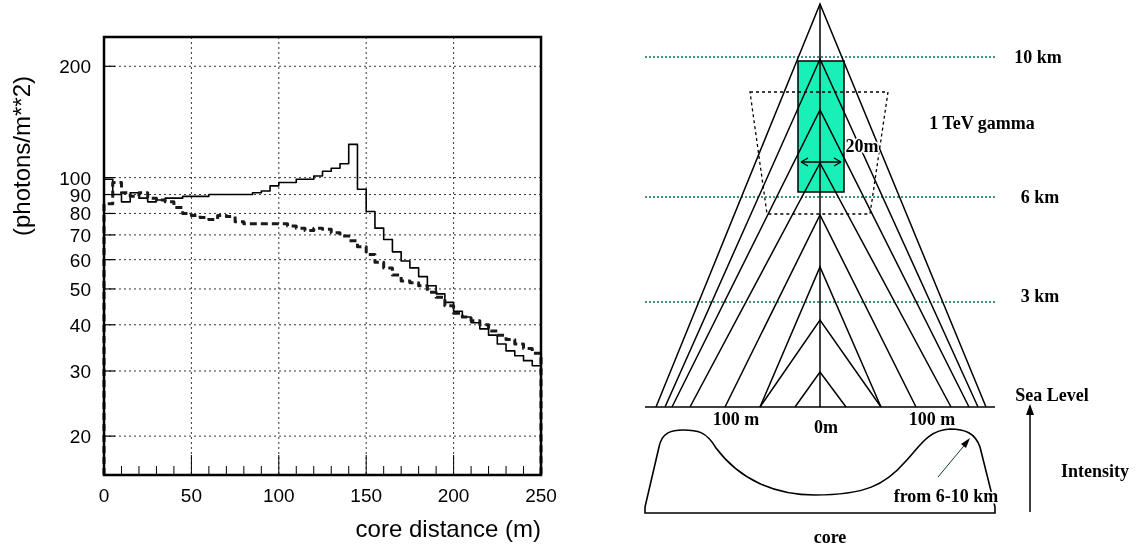 This screenshot has height=550, width=1146. Describe the element at coordinates (541, 495) in the screenshot. I see `x-tick-label: 250` at that location.